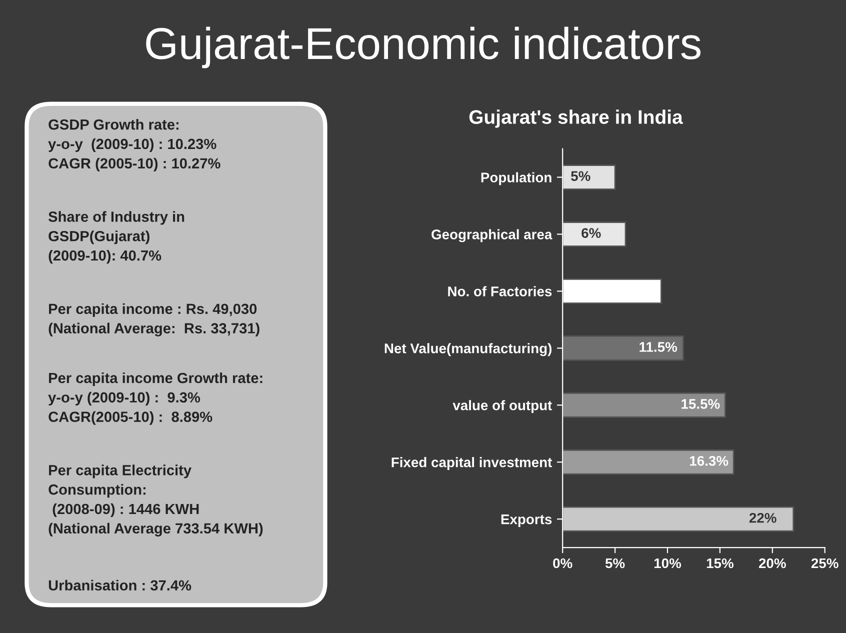 Image resolution: width=846 pixels, height=633 pixels. Describe the element at coordinates (526, 520) in the screenshot. I see `y-tick-label: Exports` at that location.